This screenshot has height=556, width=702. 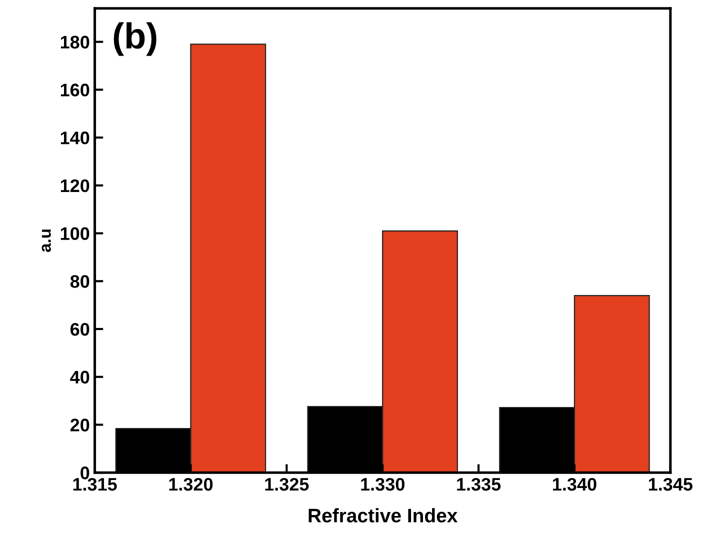 What do you see at coordinates (287, 484) in the screenshot?
I see `x-tick-label: 1.325` at bounding box center [287, 484].